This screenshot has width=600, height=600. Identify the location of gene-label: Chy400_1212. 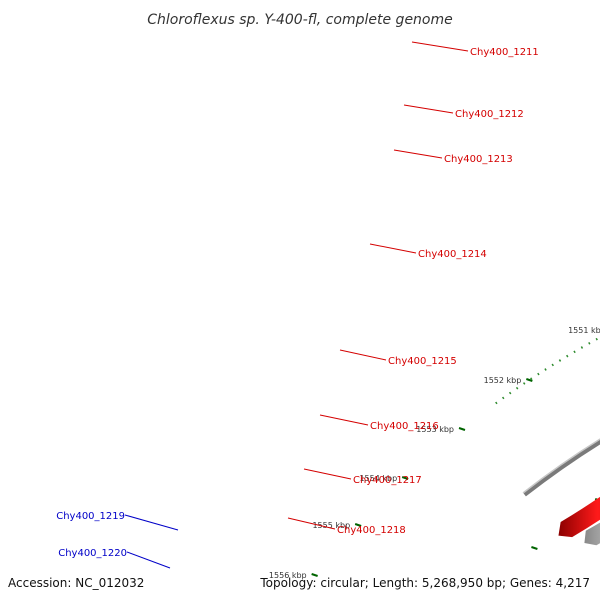
(489, 114).